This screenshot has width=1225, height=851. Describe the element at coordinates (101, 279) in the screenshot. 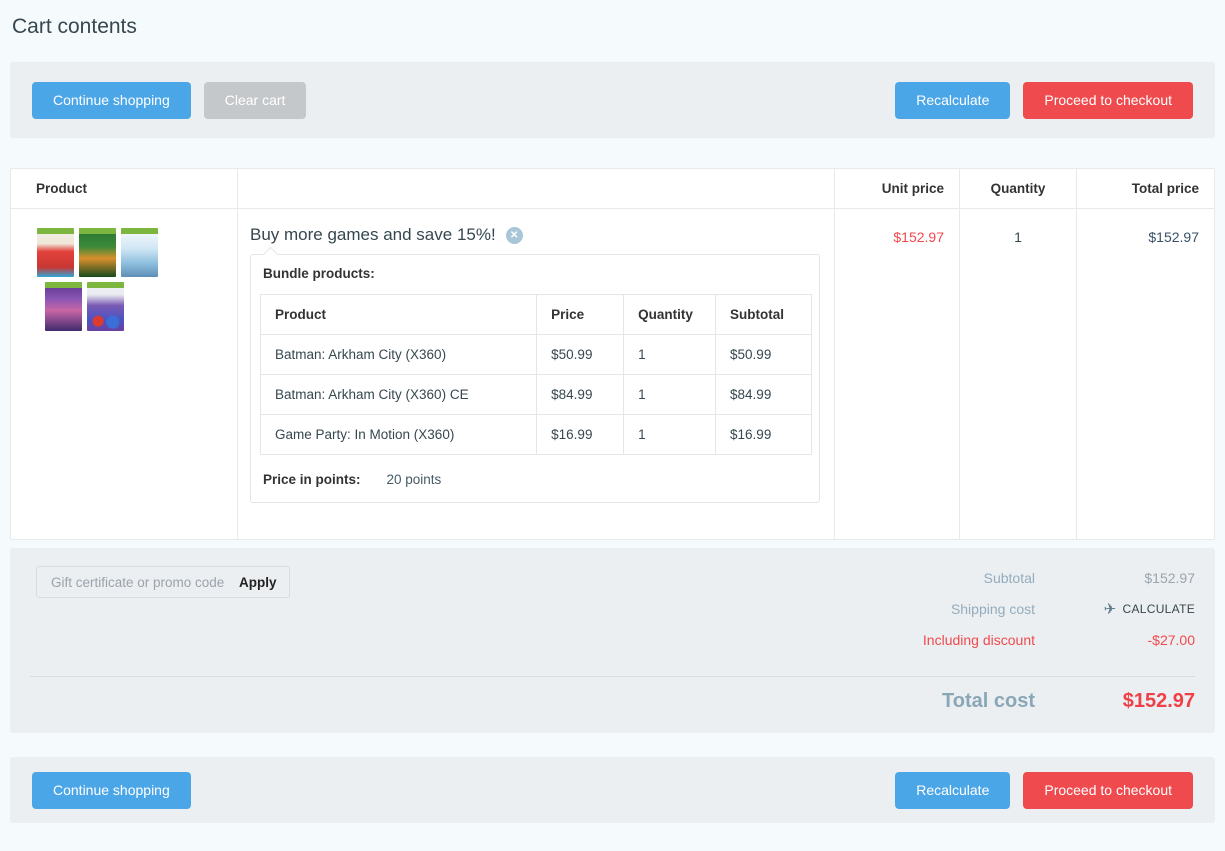

I see `product-image-collage` at that location.